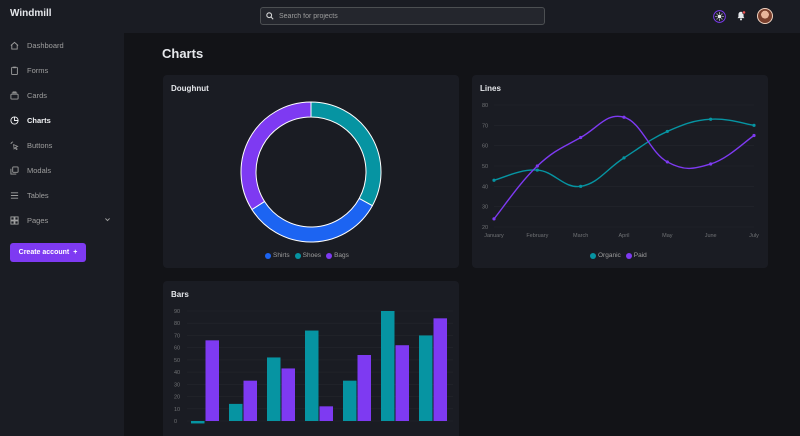 The image size is (800, 436). What do you see at coordinates (38, 195) in the screenshot?
I see `sidebar-item-label: Tables` at bounding box center [38, 195].